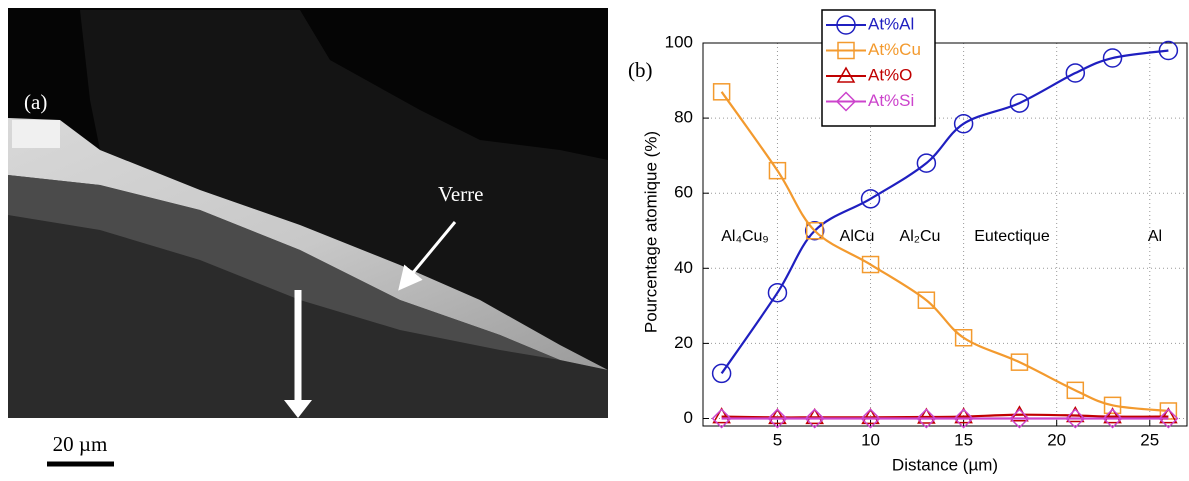 The image size is (1189, 481). Describe the element at coordinates (683, 117) in the screenshot. I see `y-tick-label: 80` at that location.